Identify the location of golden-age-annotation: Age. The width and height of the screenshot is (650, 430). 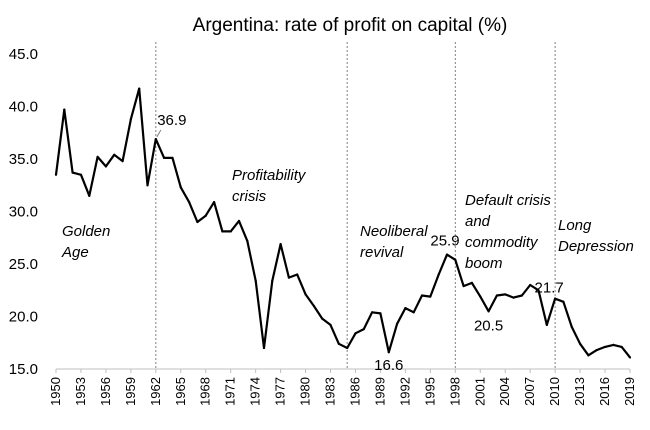
(75, 252).